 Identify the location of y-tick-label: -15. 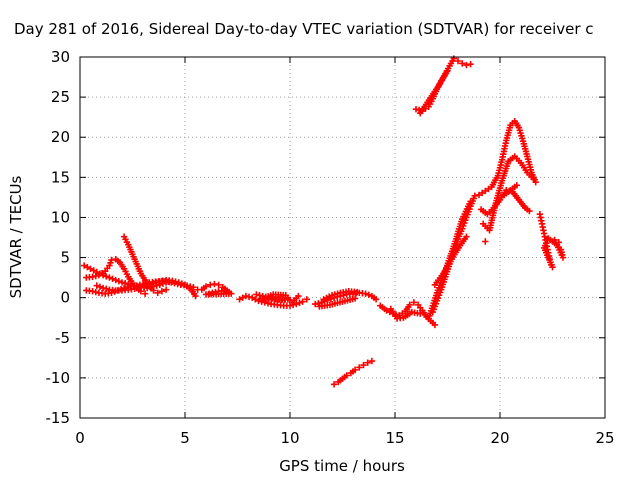
(58, 418).